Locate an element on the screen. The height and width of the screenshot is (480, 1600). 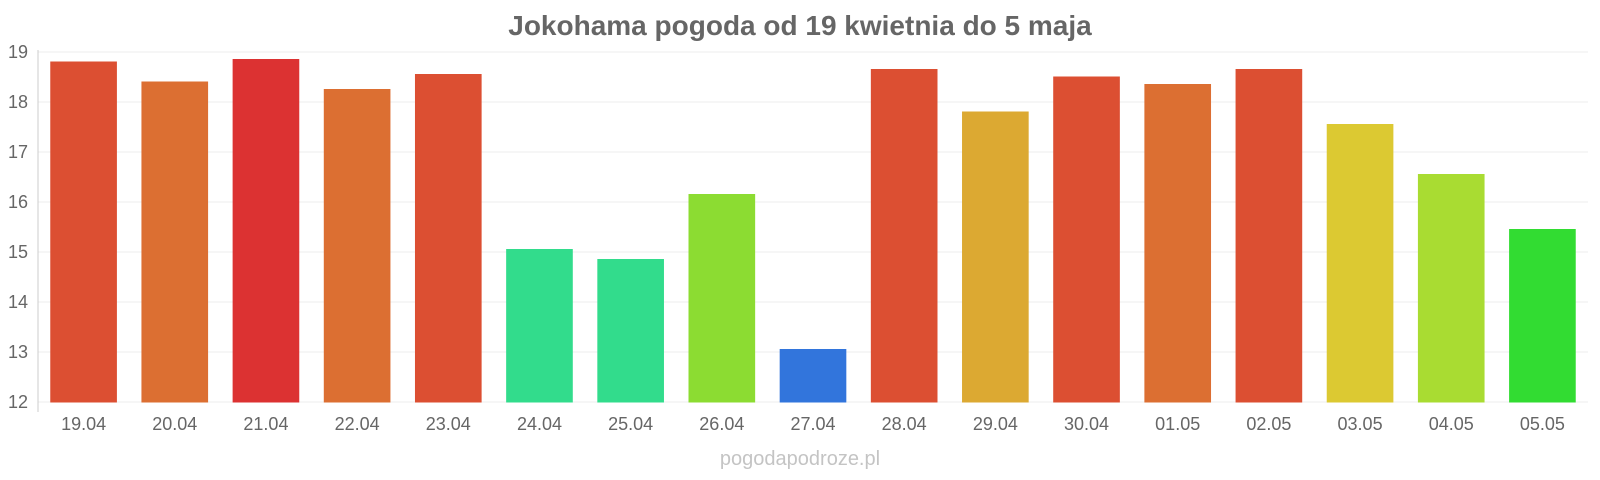
x-tick-label: 05.05 is located at coordinates (1542, 424).